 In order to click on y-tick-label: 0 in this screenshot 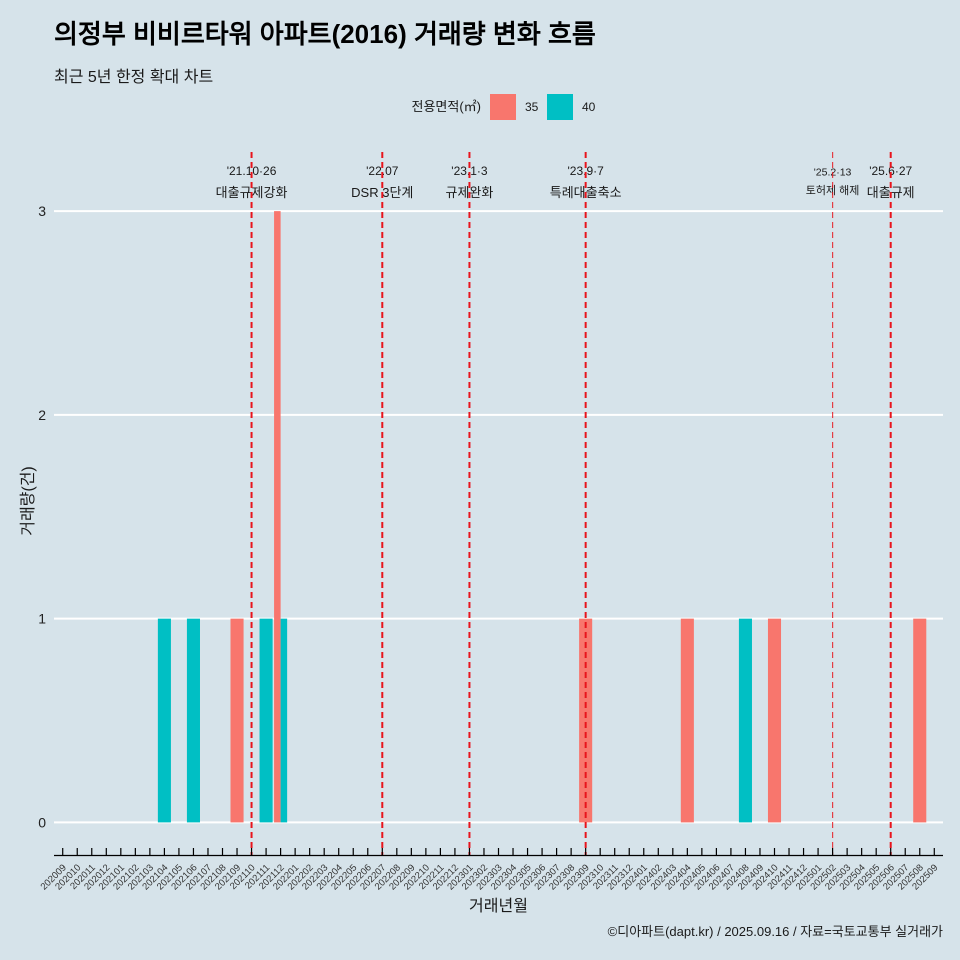, I will do `click(42, 822)`.